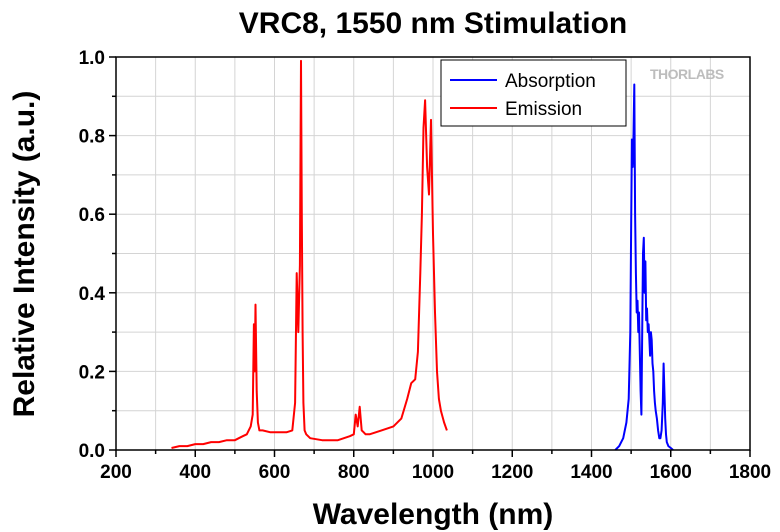 This screenshot has height=532, width=780. Describe the element at coordinates (687, 74) in the screenshot. I see `thorlabs-logo: THORLABS` at that location.